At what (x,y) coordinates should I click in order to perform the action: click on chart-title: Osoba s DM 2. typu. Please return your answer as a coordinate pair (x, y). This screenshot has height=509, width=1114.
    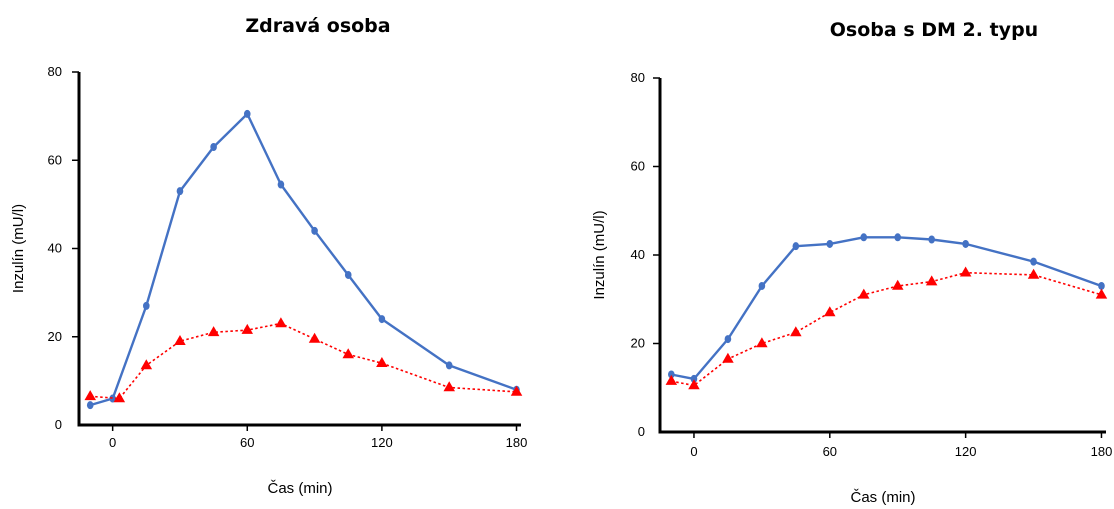
    Looking at the image, I should click on (934, 30).